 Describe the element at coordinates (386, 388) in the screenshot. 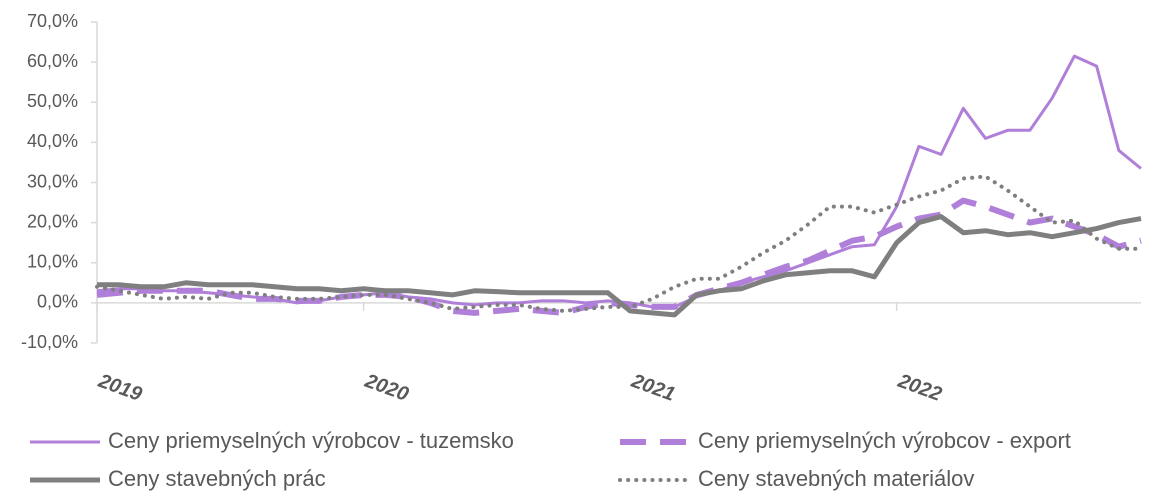

I see `x-tick-label: 2020` at that location.